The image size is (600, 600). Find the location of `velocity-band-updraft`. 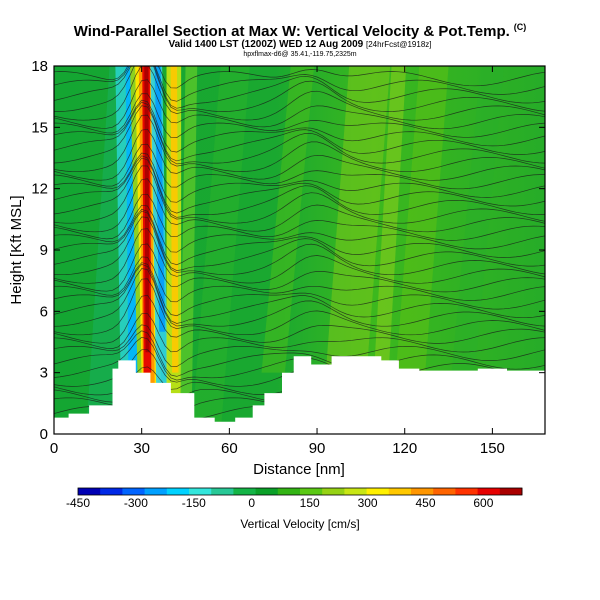

velocity-band-updraft is located at coordinates (174, 219).